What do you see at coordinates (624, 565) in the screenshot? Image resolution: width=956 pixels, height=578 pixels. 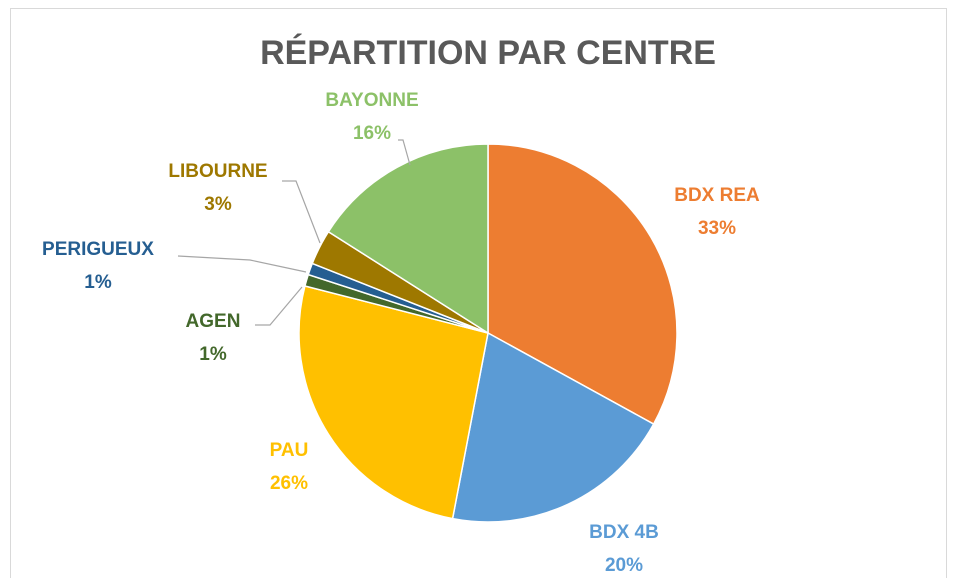 I see `slice-value-label: 20%` at bounding box center [624, 565].